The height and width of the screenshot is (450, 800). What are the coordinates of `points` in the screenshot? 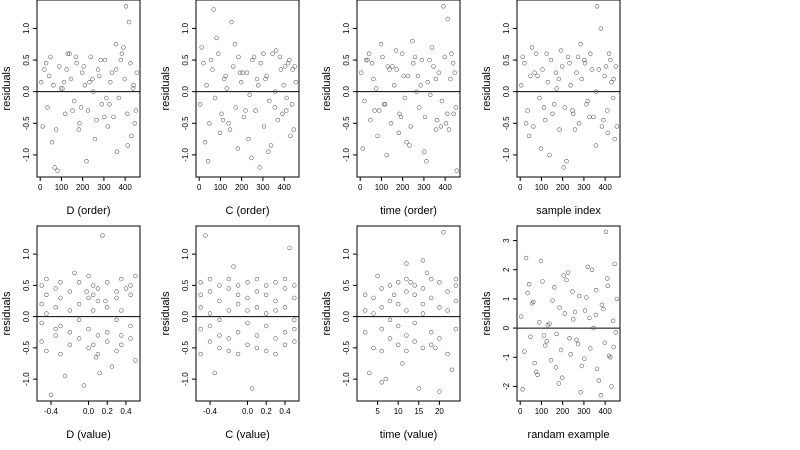 It's located at (247, 312).